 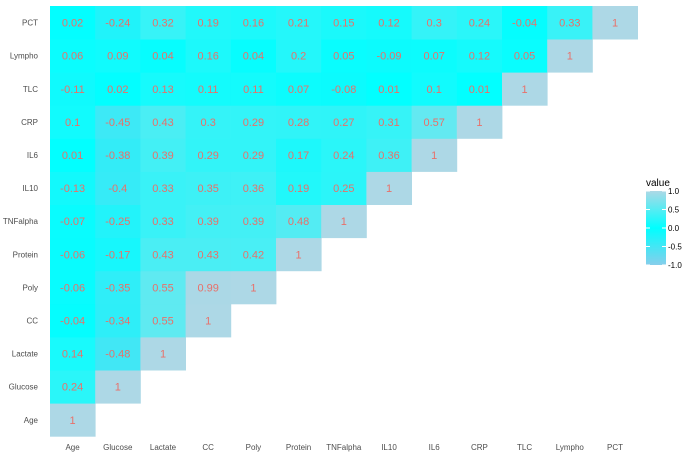 I want to click on cell-label-Lactate-Lympho: 0.04, so click(x=162, y=57).